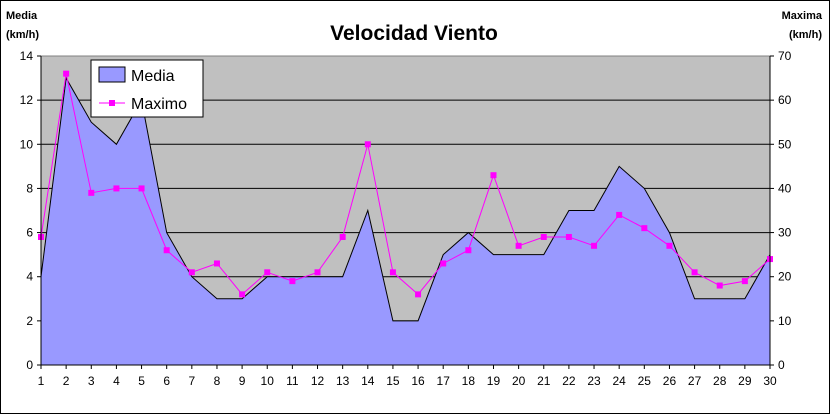  I want to click on x-tick-label: 6, so click(166, 381).